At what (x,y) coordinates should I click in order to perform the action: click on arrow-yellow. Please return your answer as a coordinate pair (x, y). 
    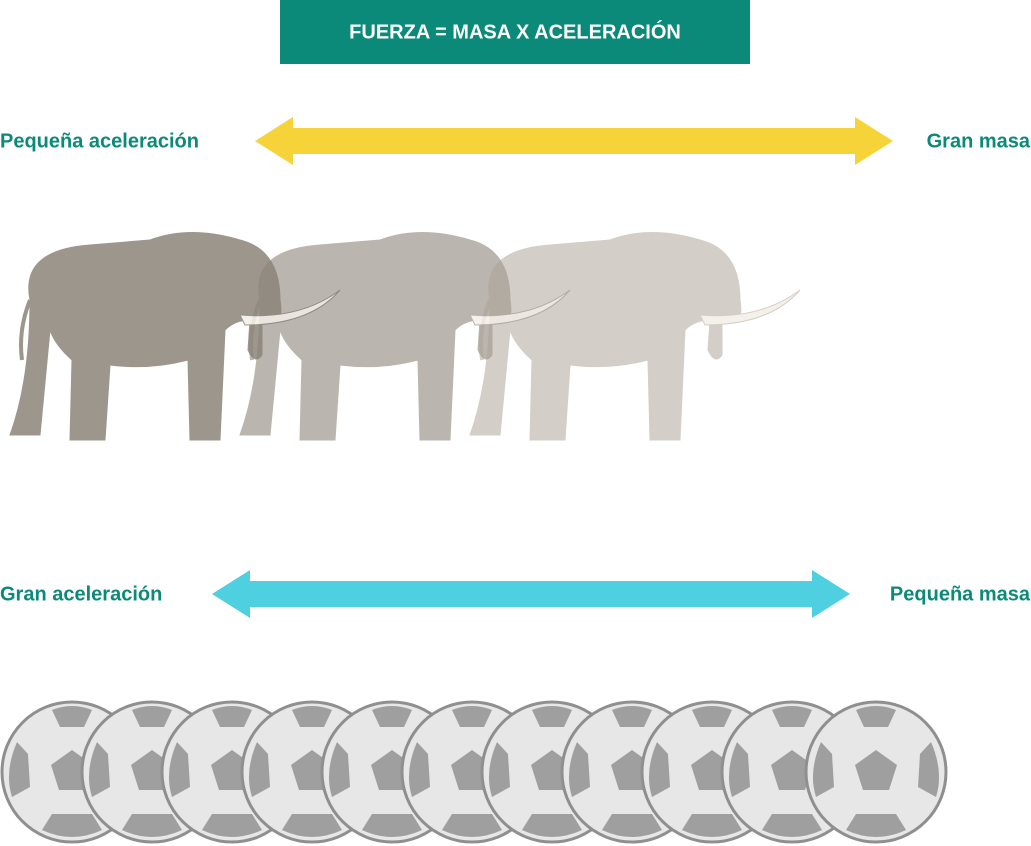
    Looking at the image, I should click on (574, 141).